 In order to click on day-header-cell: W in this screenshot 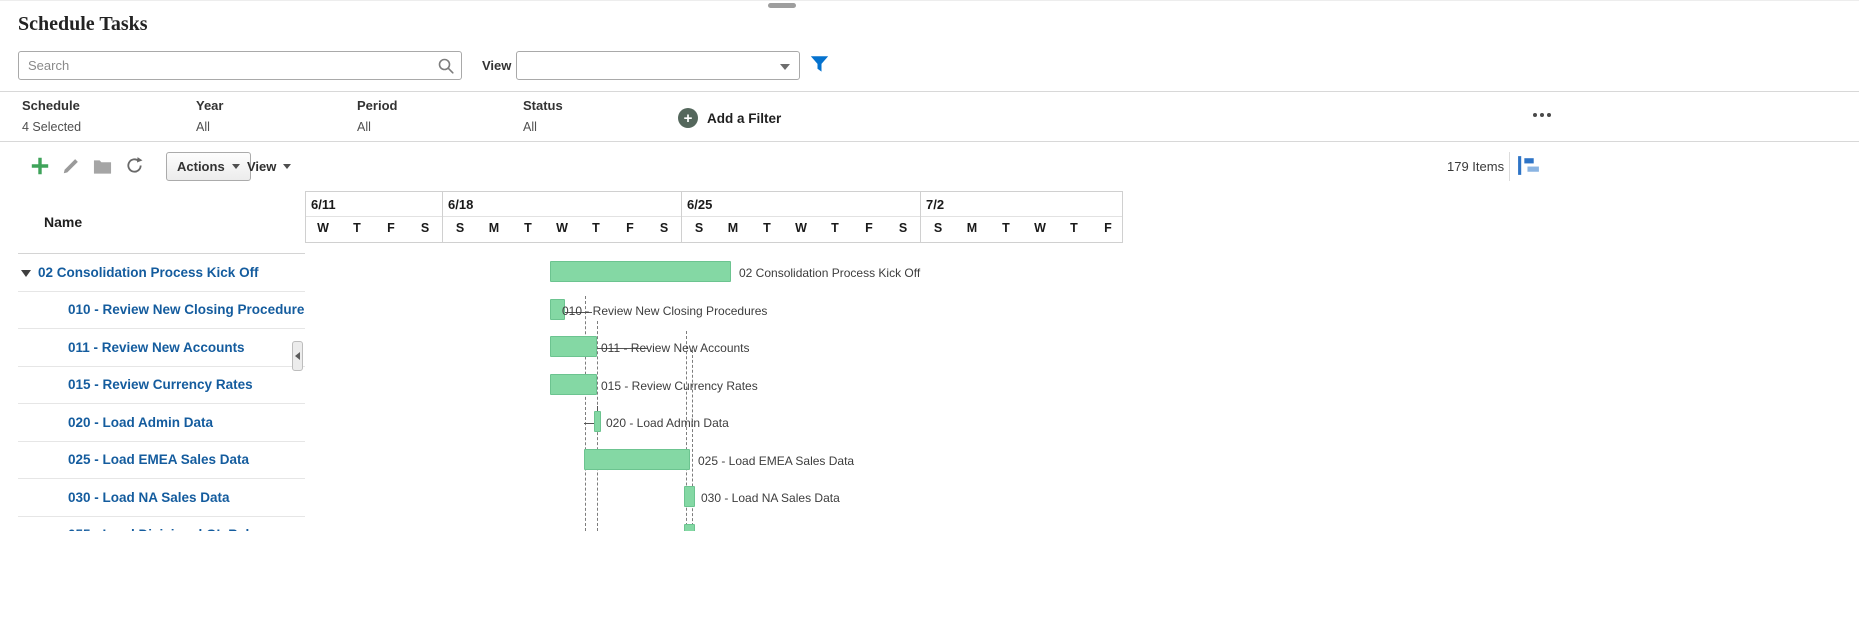, I will do `click(323, 228)`.